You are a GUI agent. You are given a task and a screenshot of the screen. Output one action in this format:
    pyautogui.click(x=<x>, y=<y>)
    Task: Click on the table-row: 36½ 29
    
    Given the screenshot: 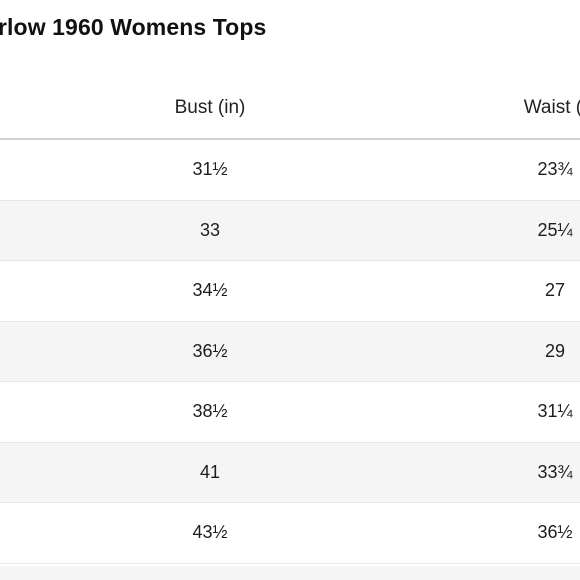 What is the action you would take?
    pyautogui.click(x=290, y=351)
    